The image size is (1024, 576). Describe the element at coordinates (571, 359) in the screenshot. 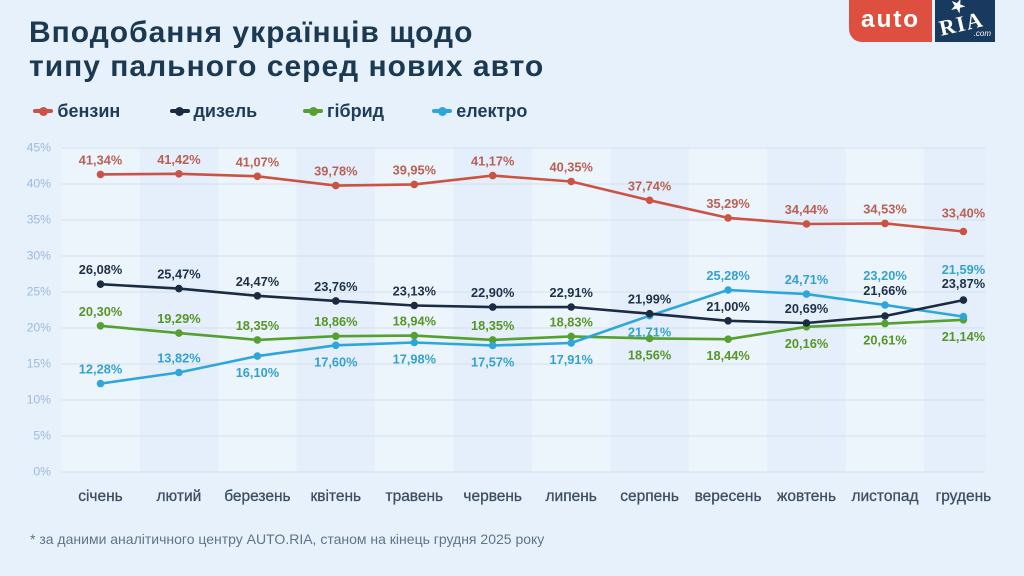

I see `svg-text: 17,91%` at that location.